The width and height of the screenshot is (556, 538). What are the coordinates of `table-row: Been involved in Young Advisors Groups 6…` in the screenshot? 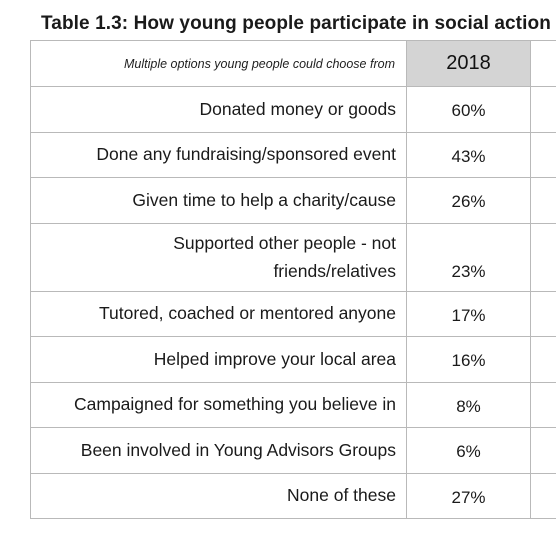 It's located at (293, 450).